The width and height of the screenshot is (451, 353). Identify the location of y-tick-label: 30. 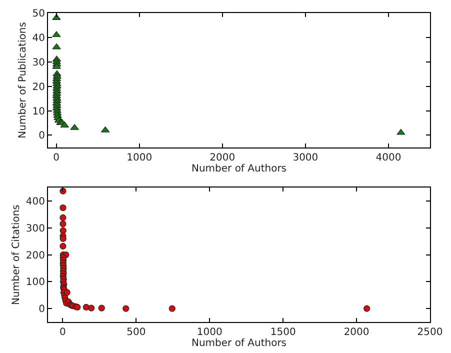
(38, 62).